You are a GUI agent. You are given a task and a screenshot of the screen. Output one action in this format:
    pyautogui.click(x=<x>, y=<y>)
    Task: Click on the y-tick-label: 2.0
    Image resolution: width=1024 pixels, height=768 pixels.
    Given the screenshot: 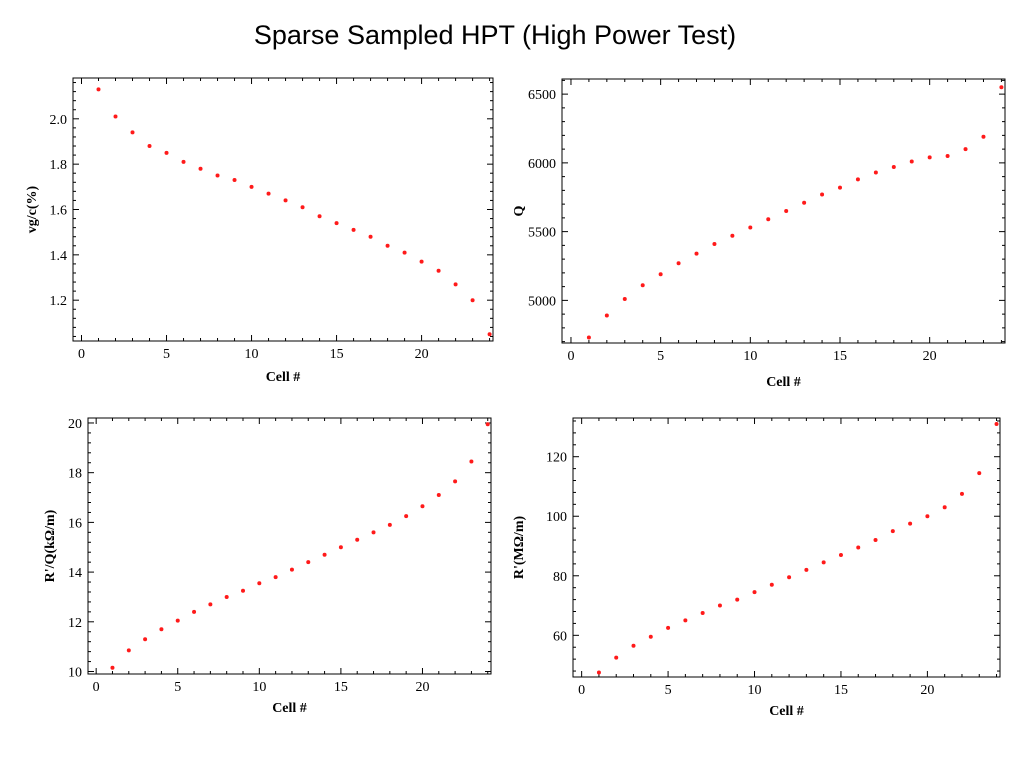 What is the action you would take?
    pyautogui.click(x=59, y=120)
    